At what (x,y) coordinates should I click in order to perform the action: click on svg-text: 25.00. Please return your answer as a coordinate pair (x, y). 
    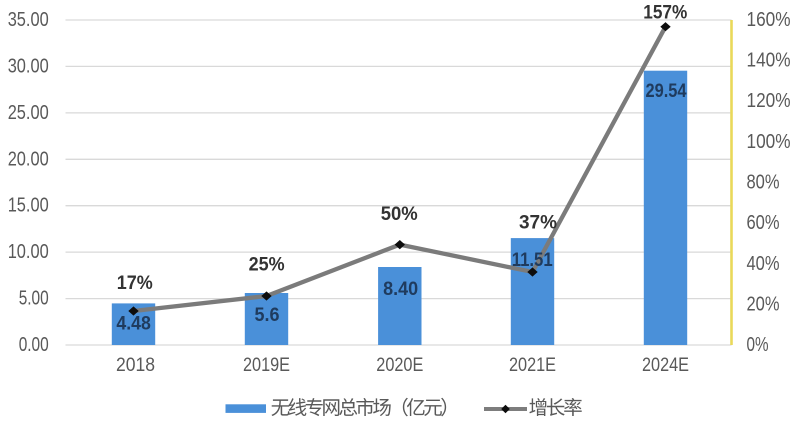
    Looking at the image, I should click on (28, 113).